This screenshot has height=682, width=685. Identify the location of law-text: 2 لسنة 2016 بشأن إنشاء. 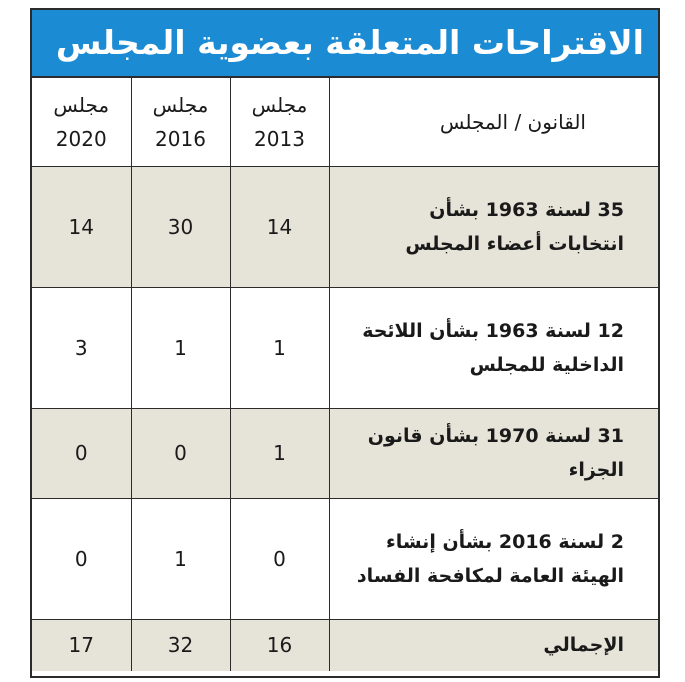
(505, 541).